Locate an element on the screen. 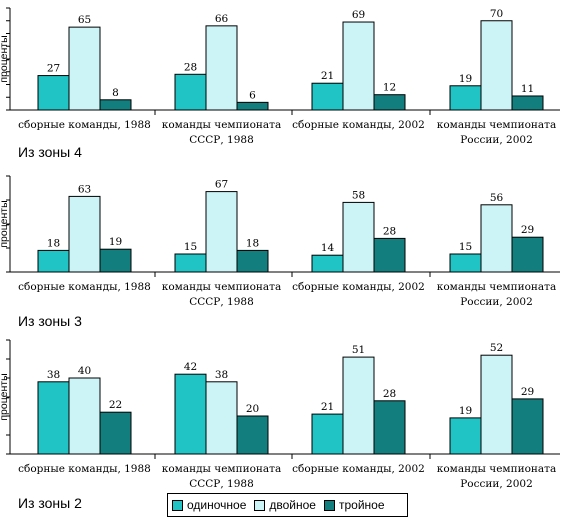  data-label: 14 is located at coordinates (328, 248).